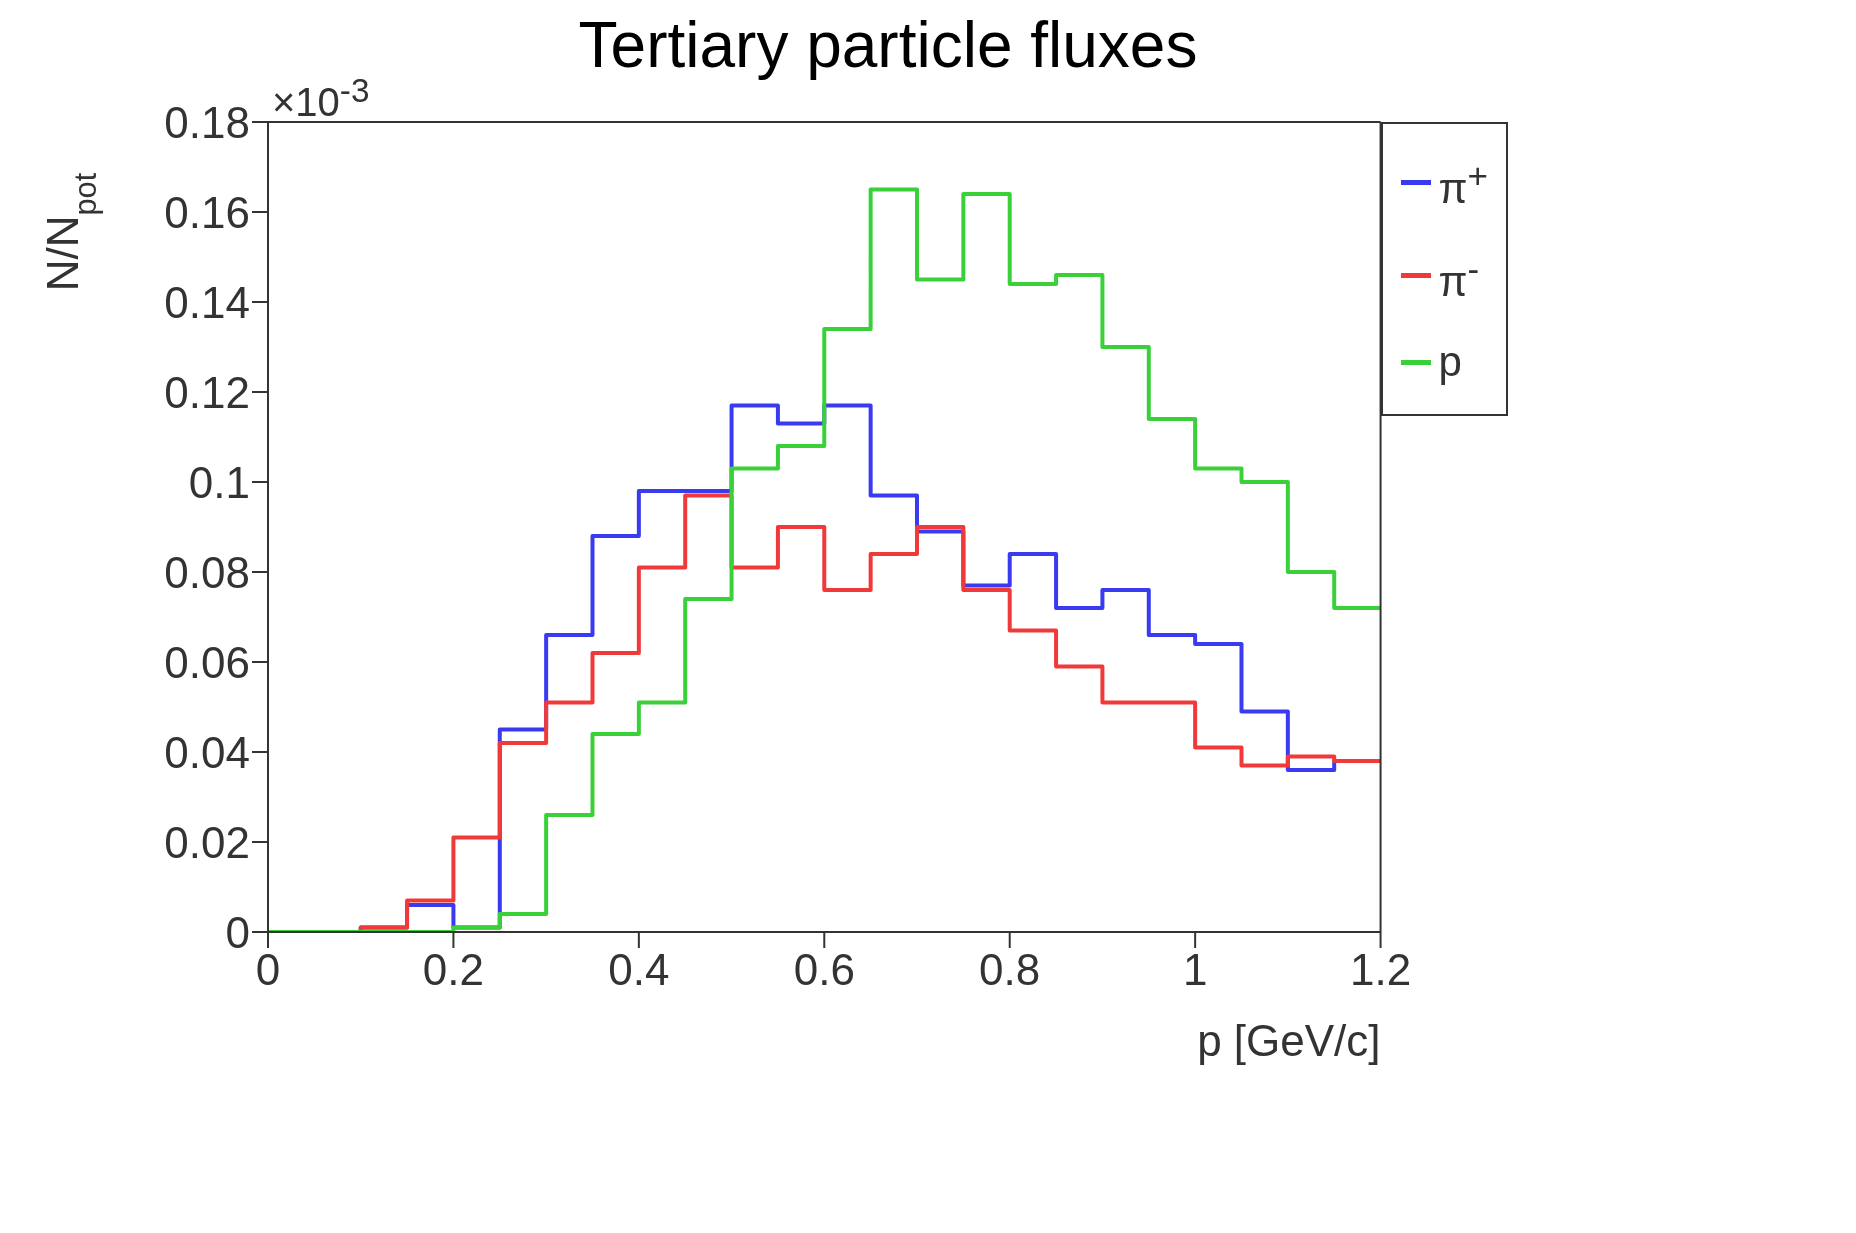 The image size is (1856, 1233). Describe the element at coordinates (1450, 362) in the screenshot. I see `legend-label: p` at that location.